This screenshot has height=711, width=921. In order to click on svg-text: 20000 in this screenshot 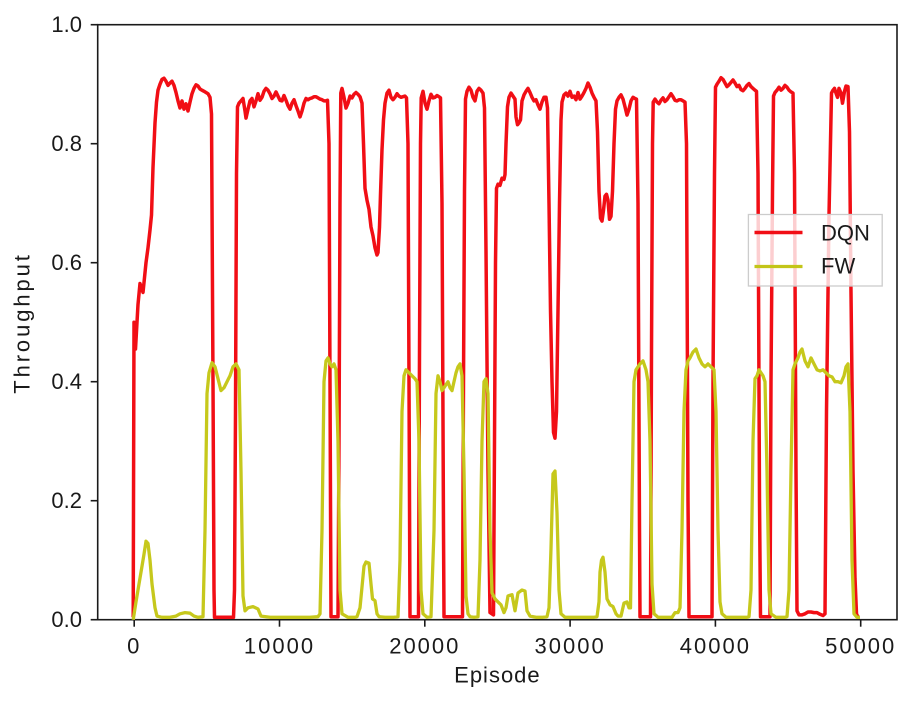, I will do `click(424, 646)`.